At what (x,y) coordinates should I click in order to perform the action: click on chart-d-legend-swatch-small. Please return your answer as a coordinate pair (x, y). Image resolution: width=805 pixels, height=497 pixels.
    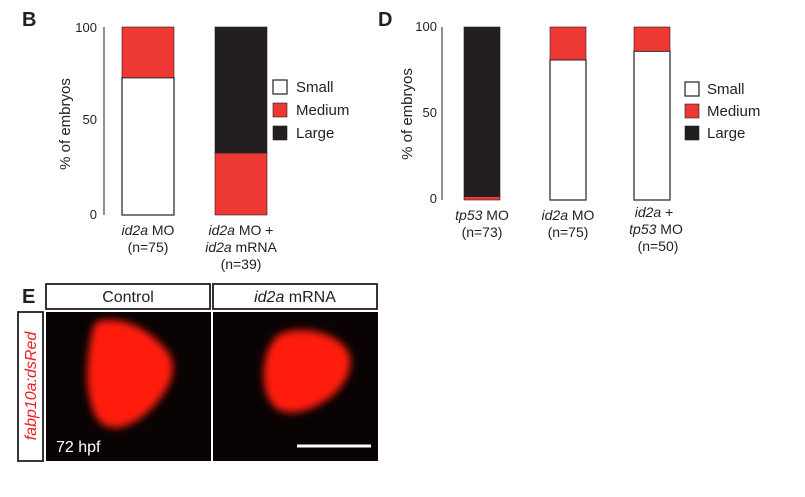
    Looking at the image, I should click on (692, 89).